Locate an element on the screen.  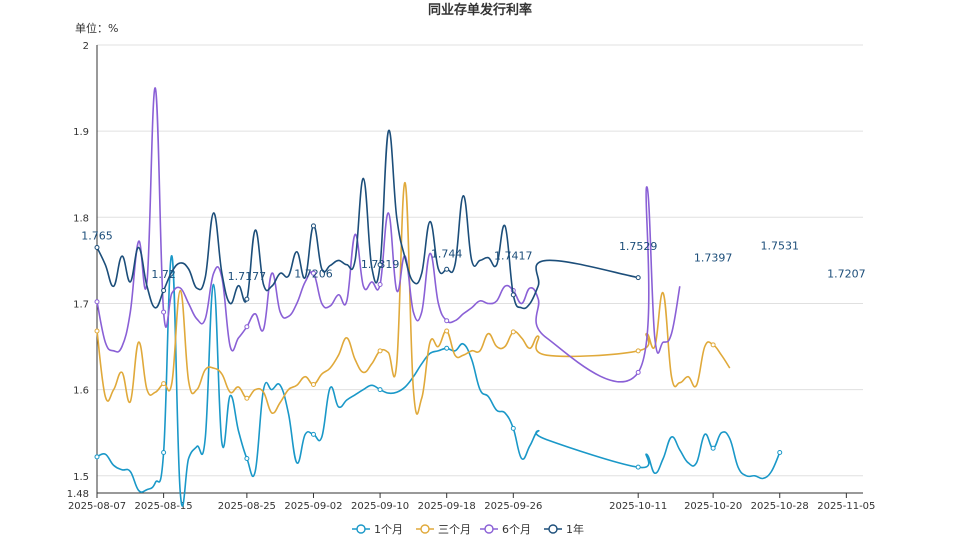
x-tick-label: 2025-09-10 is located at coordinates (380, 506).